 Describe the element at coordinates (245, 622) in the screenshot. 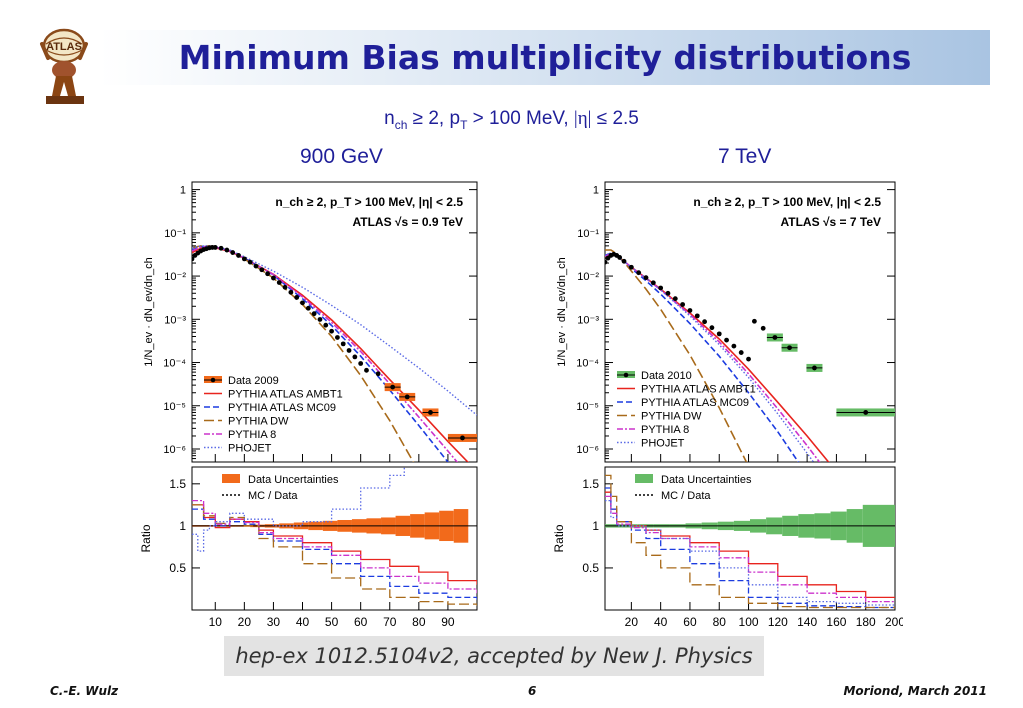

I see `x-tick-label: 20` at that location.